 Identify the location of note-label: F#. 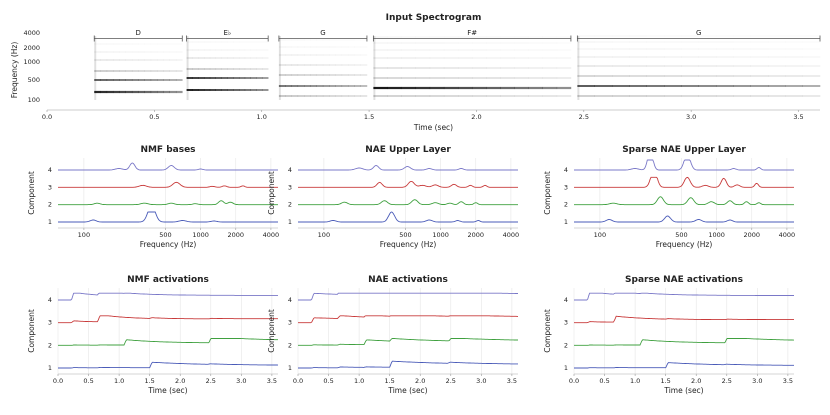
(472, 33).